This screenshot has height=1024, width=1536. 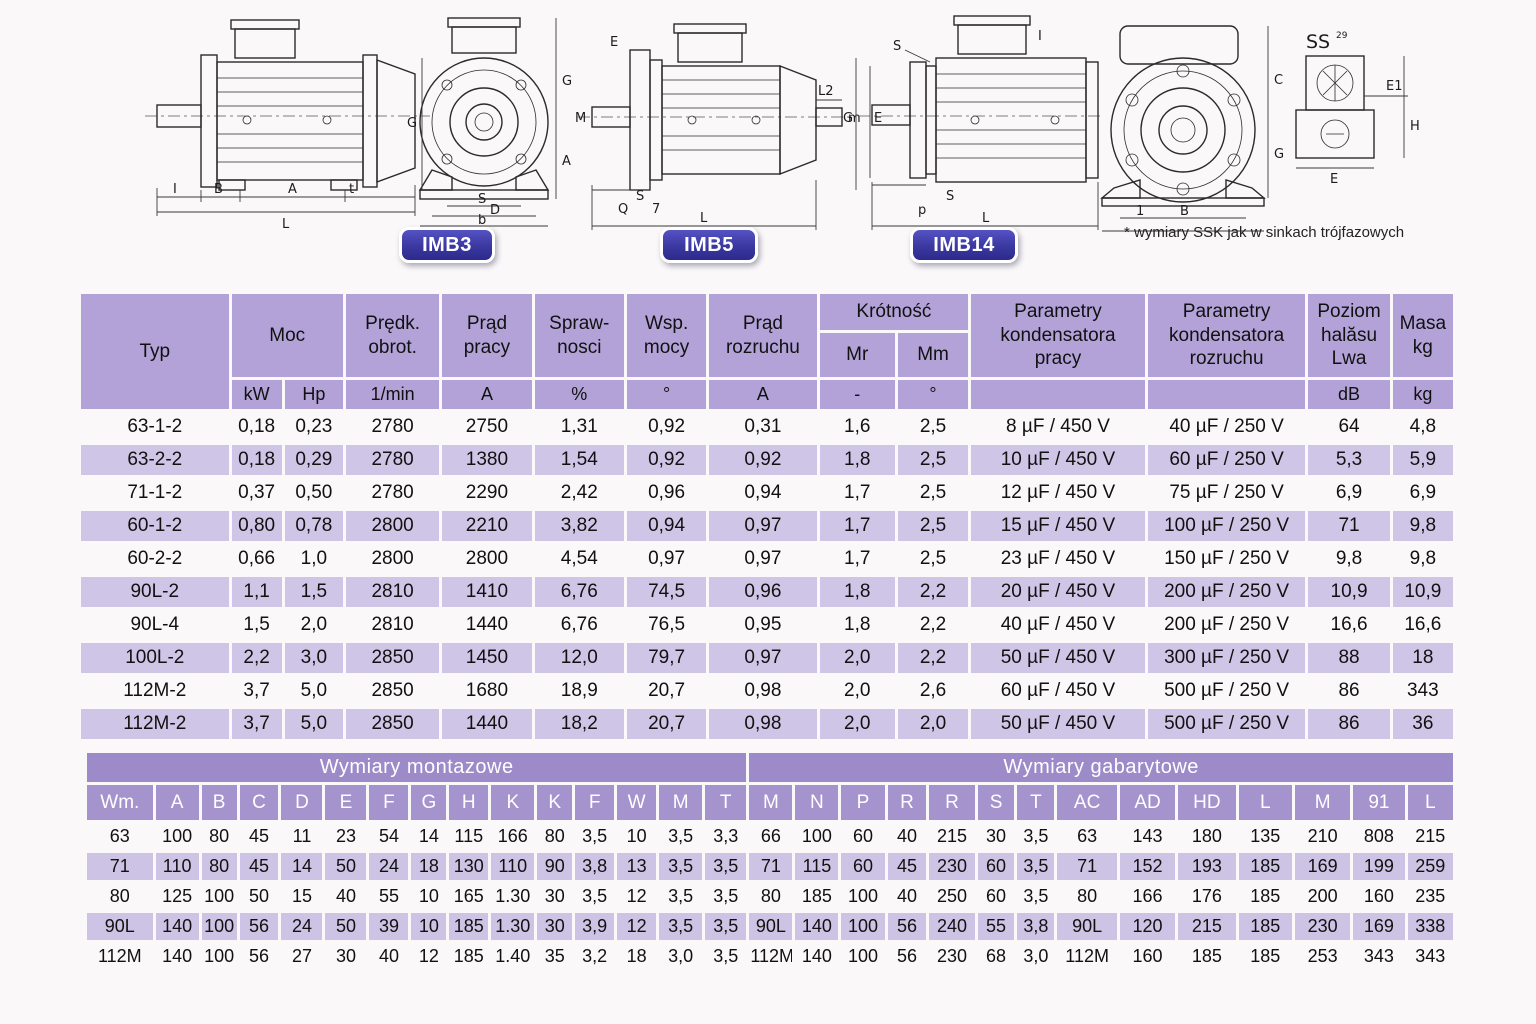 I want to click on table-cell: 90L-2, so click(x=155, y=592).